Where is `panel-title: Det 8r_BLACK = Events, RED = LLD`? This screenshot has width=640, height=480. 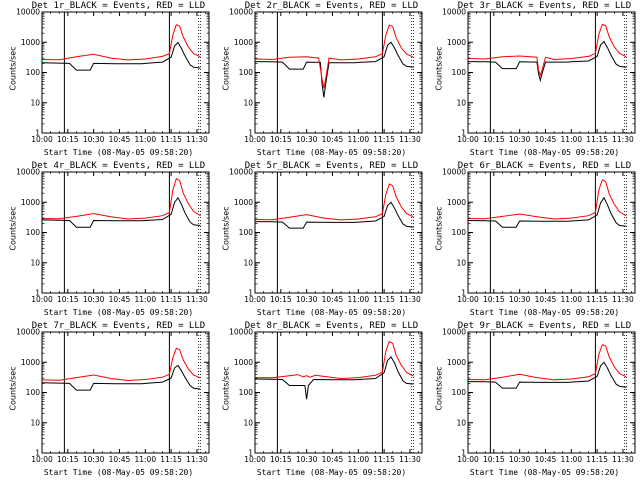
panel-title: Det 8r_BLACK = Events, RED = LLD is located at coordinates (331, 326).